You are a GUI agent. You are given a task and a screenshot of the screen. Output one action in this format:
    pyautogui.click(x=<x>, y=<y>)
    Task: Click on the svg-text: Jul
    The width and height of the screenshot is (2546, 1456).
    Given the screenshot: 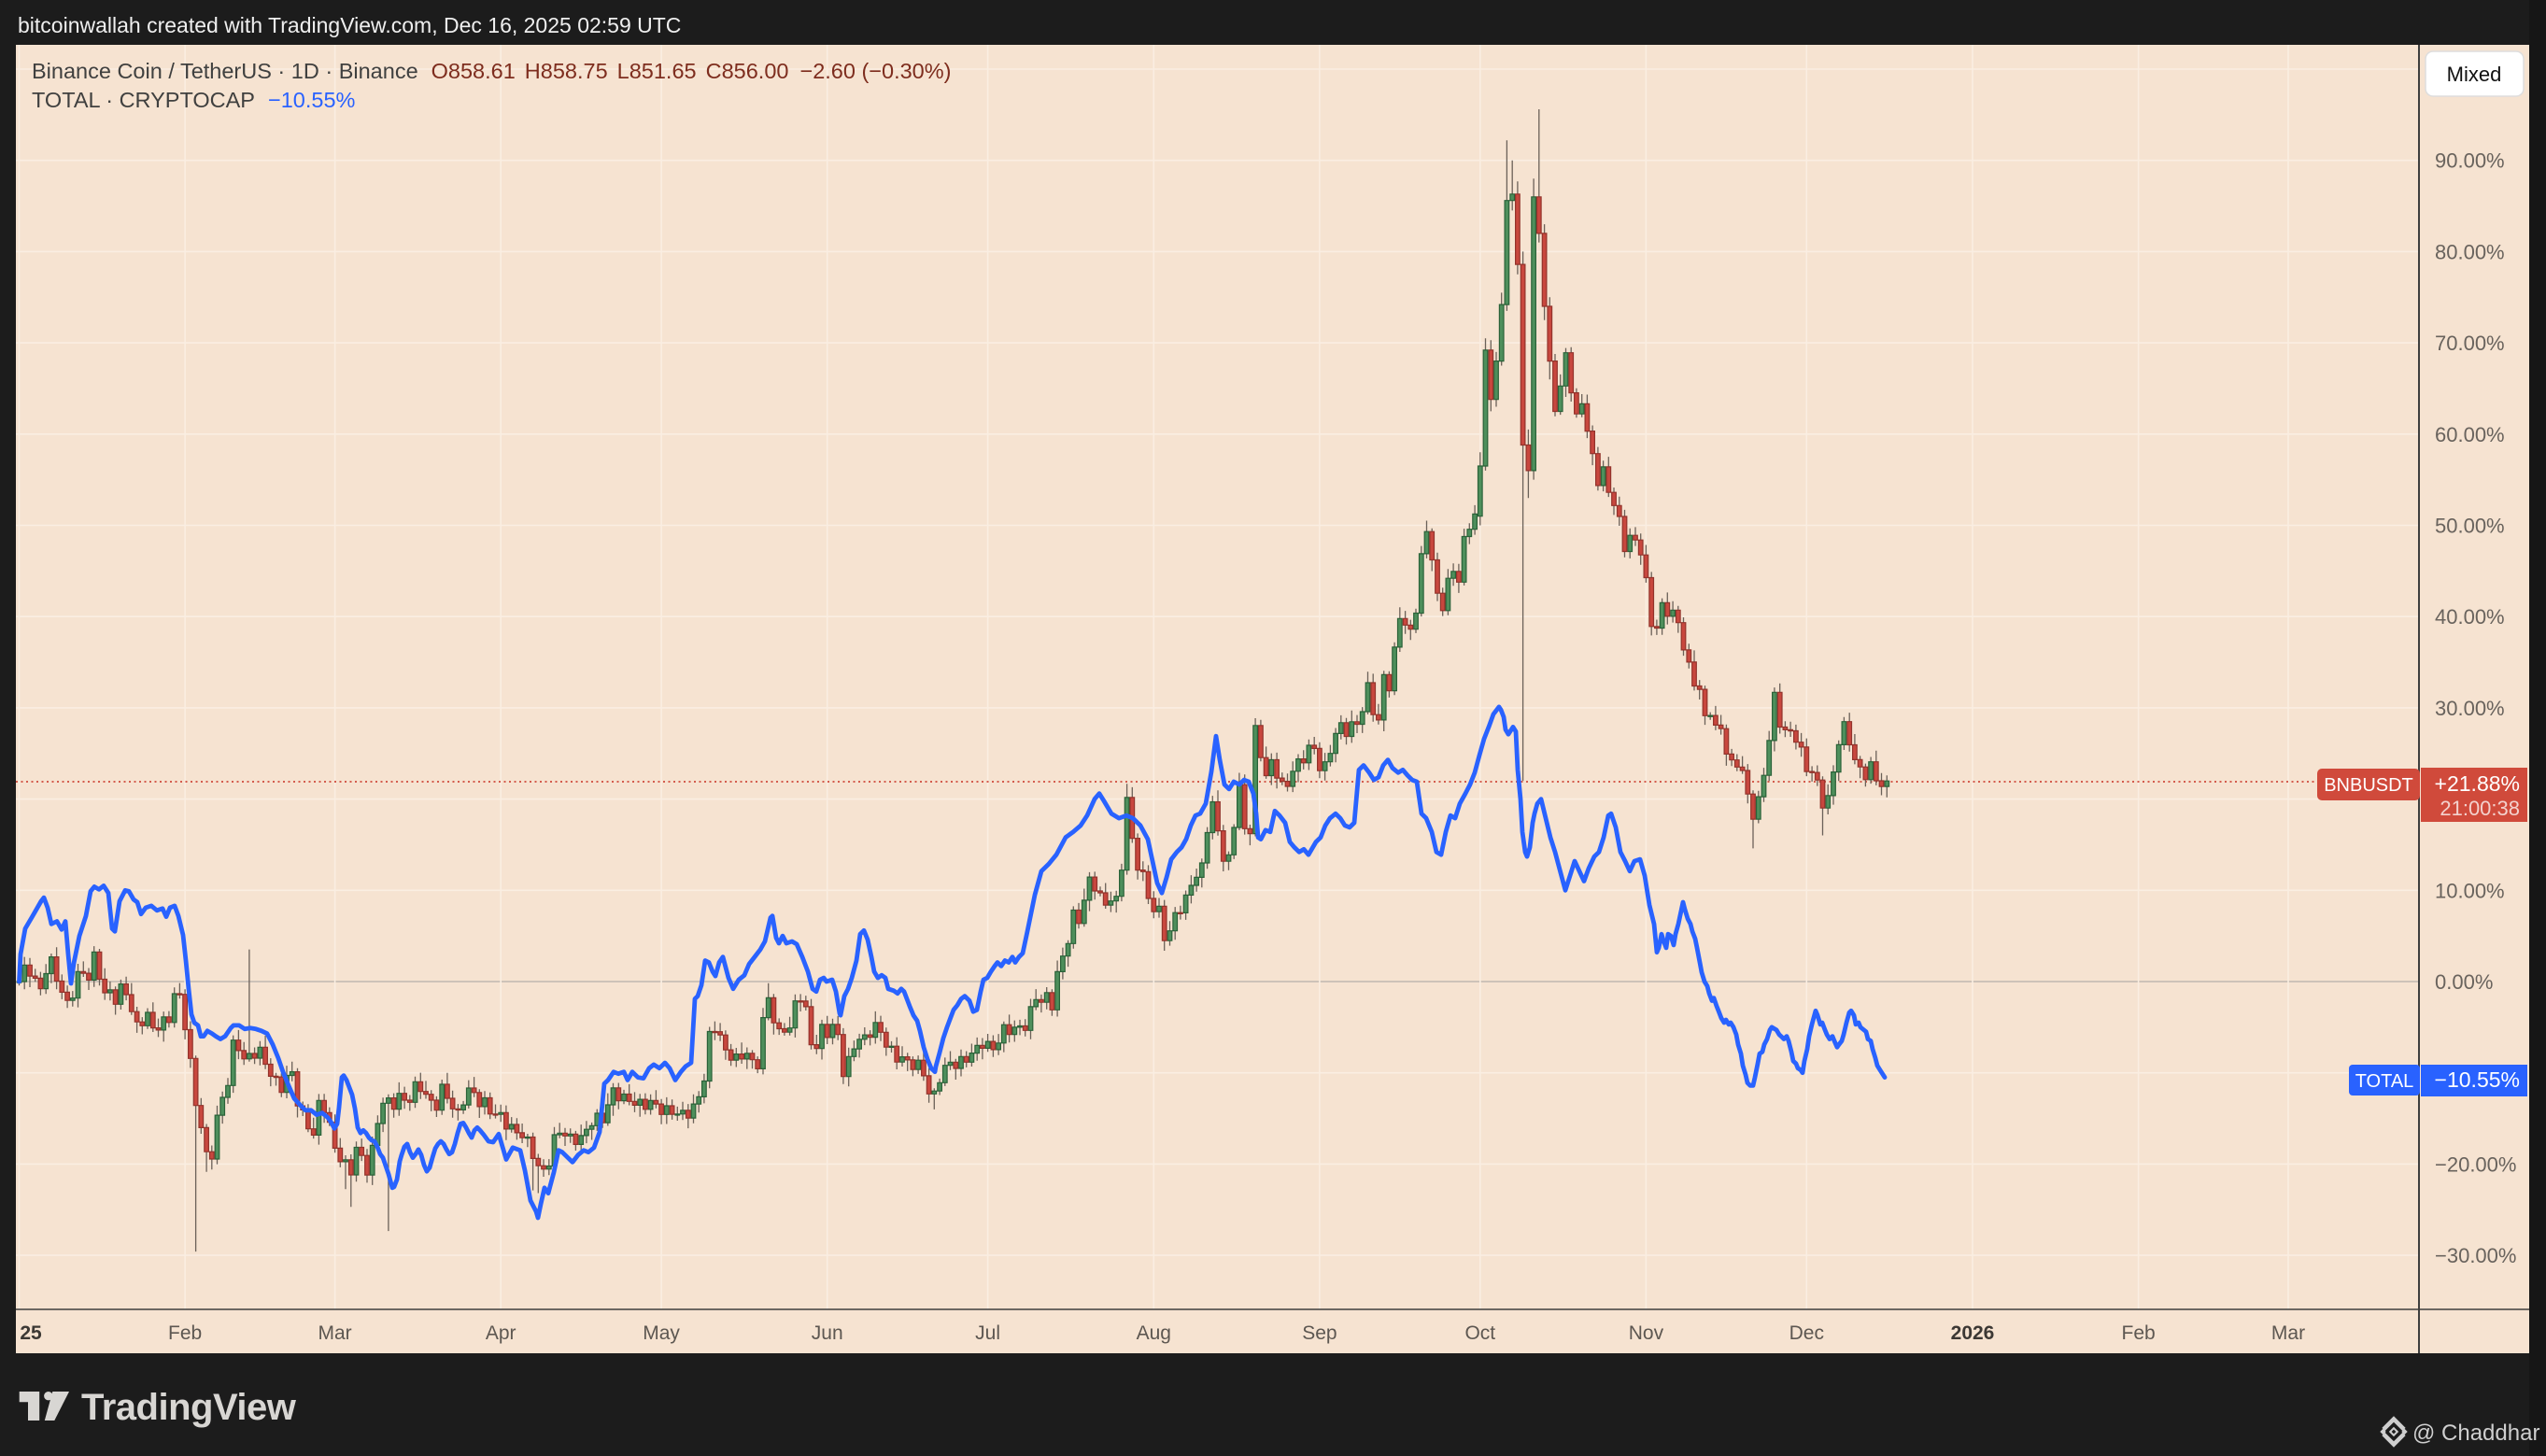 What is the action you would take?
    pyautogui.click(x=987, y=1333)
    